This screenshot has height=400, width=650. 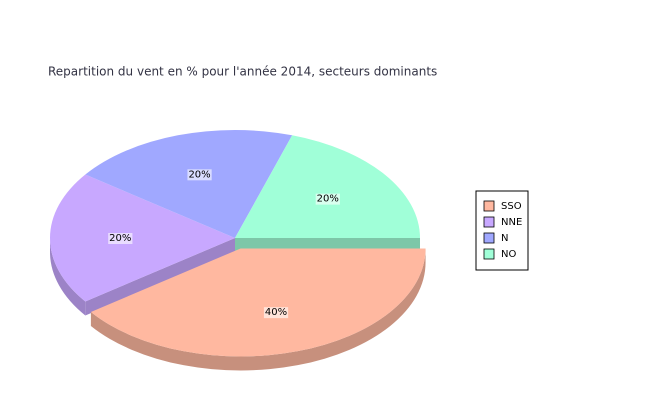 What do you see at coordinates (68, 277) in the screenshot?
I see `slice-side` at bounding box center [68, 277].